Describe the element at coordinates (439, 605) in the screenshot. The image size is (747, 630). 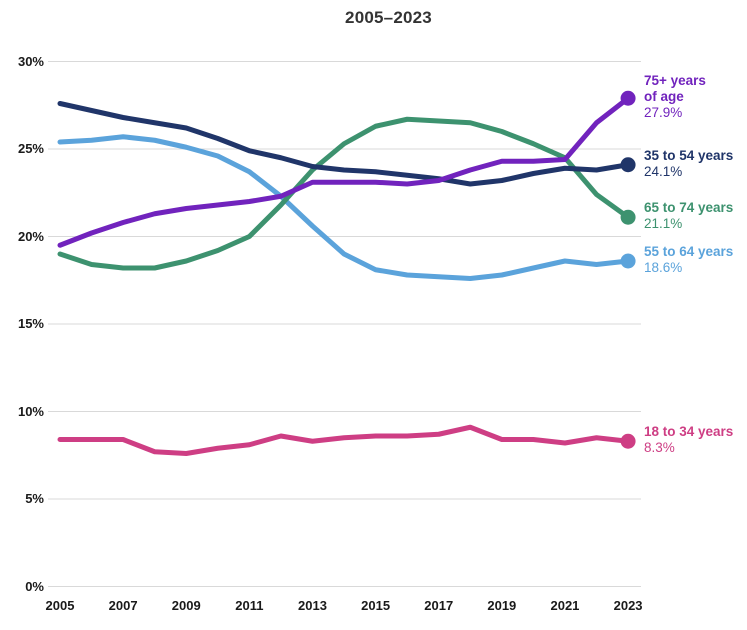
I see `x-tick-label-2017: 2017` at that location.